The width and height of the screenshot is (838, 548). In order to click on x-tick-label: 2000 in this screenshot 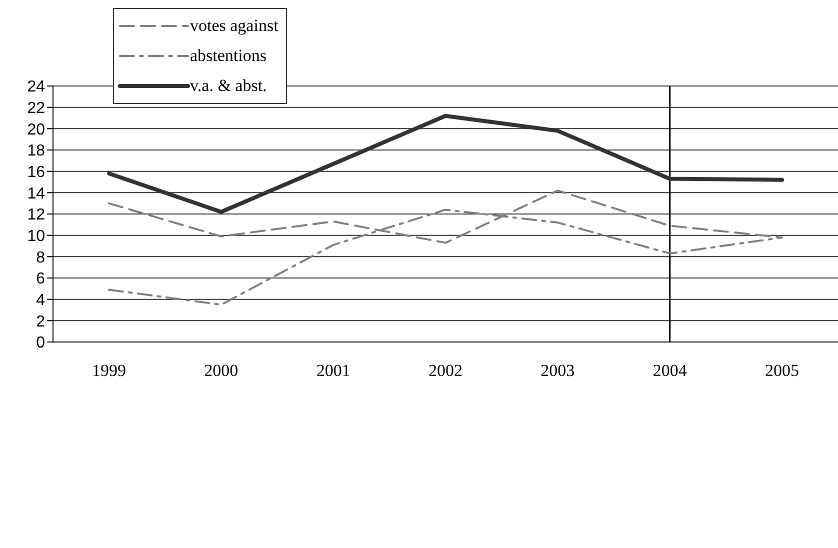, I will do `click(221, 370)`.